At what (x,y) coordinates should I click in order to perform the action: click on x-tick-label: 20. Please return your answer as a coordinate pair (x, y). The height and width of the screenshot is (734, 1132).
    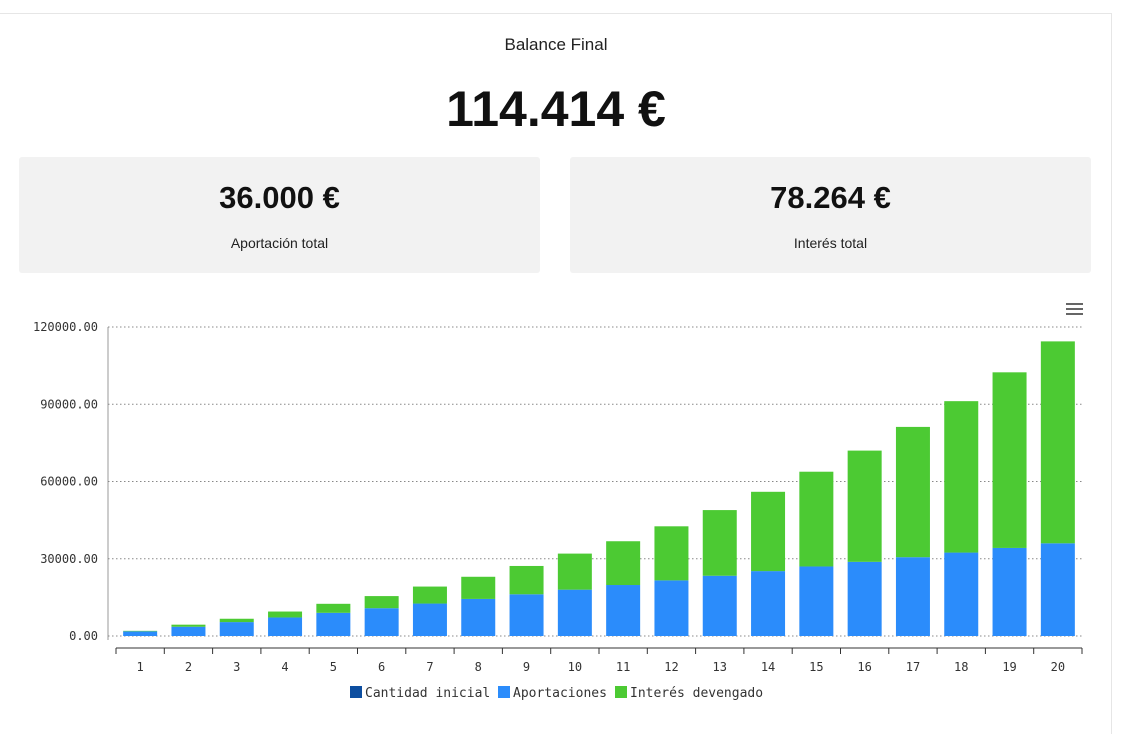
    Looking at the image, I should click on (1058, 667).